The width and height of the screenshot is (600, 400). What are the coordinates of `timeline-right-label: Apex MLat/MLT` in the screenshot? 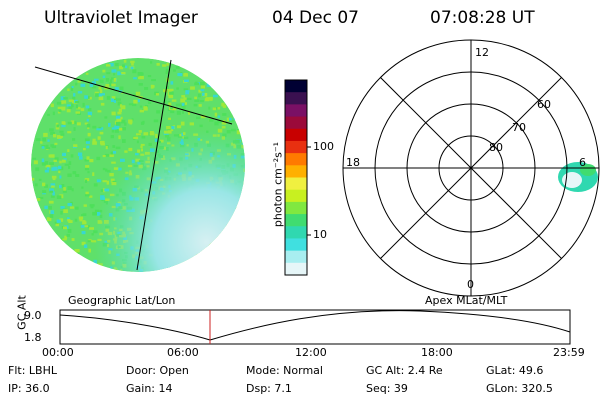 It's located at (466, 300).